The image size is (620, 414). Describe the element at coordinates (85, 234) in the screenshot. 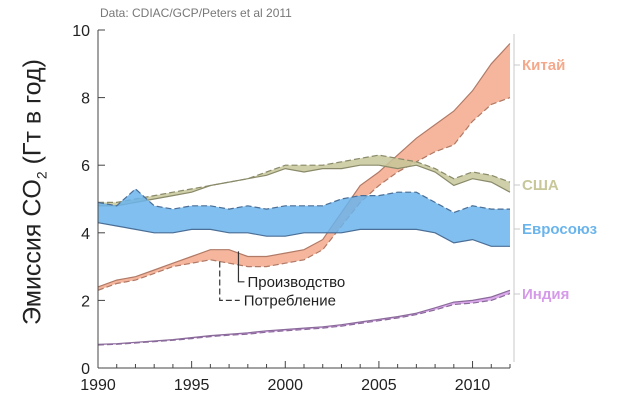

I see `y-tick-label: 4` at that location.